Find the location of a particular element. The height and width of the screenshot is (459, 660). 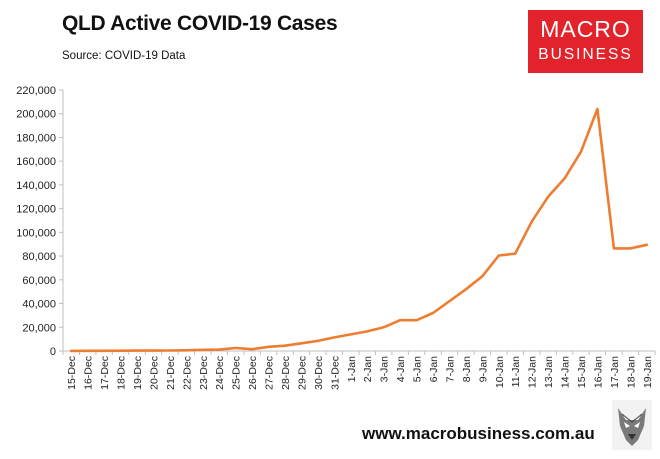

x-tick-label: 30-Dec is located at coordinates (319, 373).